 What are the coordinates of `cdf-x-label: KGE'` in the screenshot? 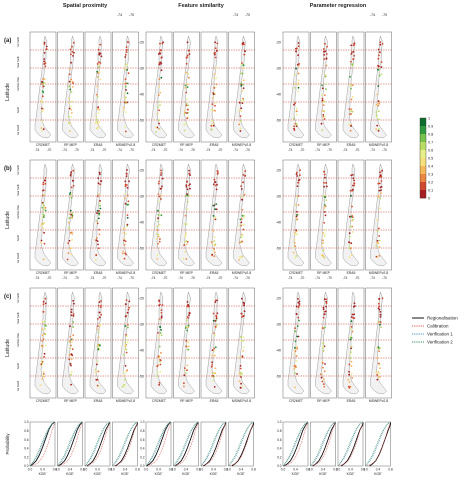 It's located at (43, 474).